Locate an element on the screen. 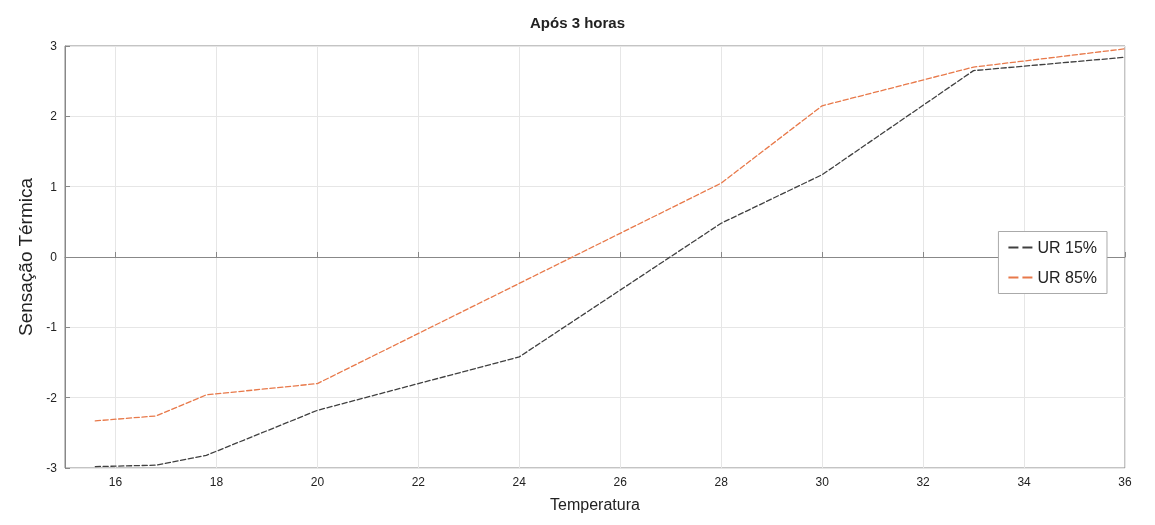 The height and width of the screenshot is (525, 1155). x-tick-label: 28 is located at coordinates (721, 482).